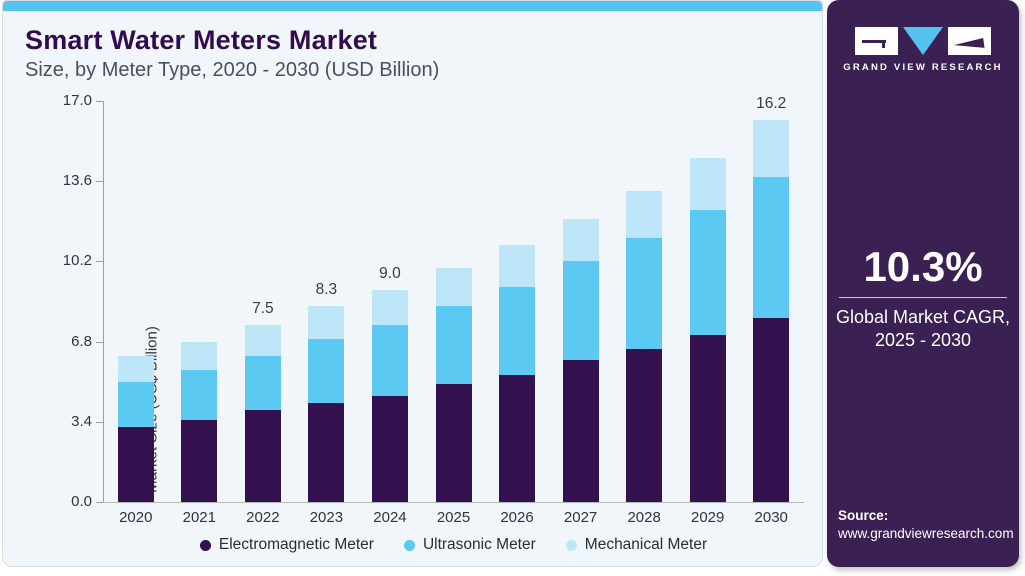 This screenshot has height=576, width=1025. What do you see at coordinates (580, 311) in the screenshot?
I see `segment-2027-ultrasonic-meter` at bounding box center [580, 311].